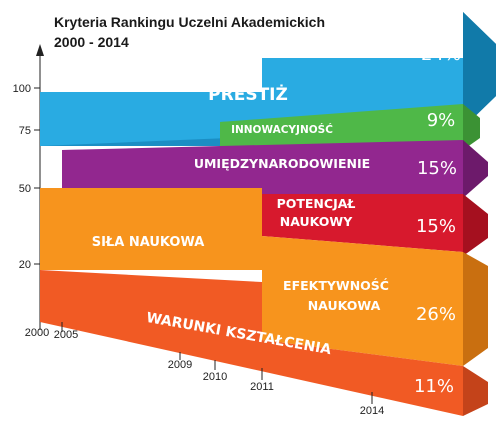  Describe the element at coordinates (66, 335) in the screenshot. I see `x-tick-label-2005: 2005` at that location.